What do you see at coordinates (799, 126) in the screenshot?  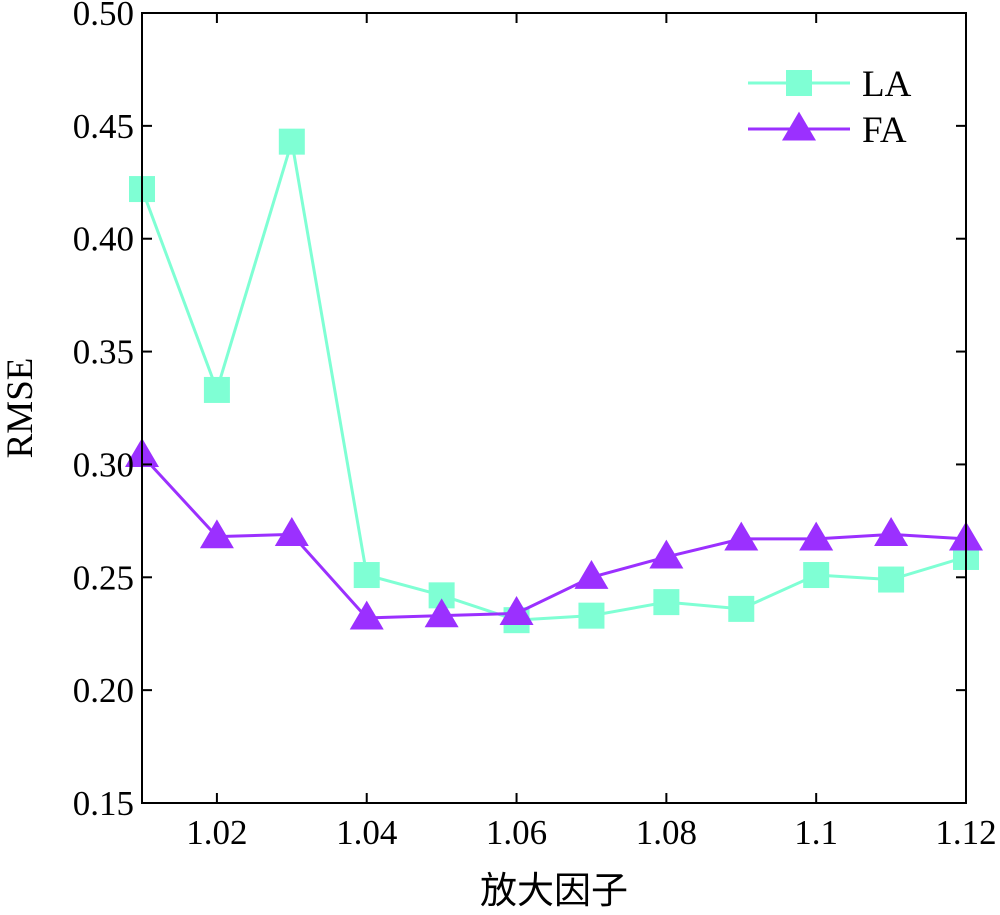 I see `legend-marker-fa` at bounding box center [799, 126].